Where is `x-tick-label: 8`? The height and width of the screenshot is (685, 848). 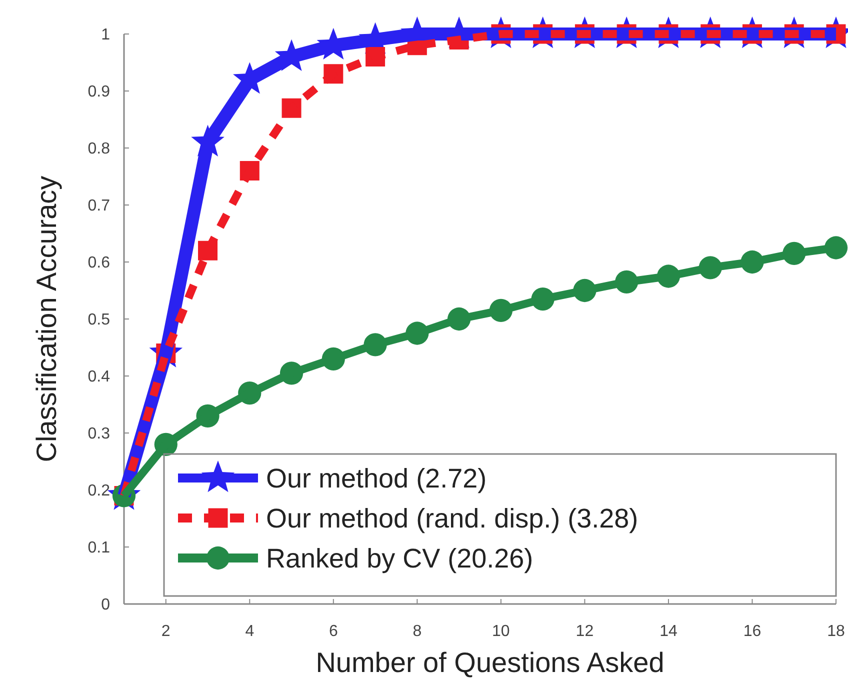 x-tick-label: 8 is located at coordinates (417, 631).